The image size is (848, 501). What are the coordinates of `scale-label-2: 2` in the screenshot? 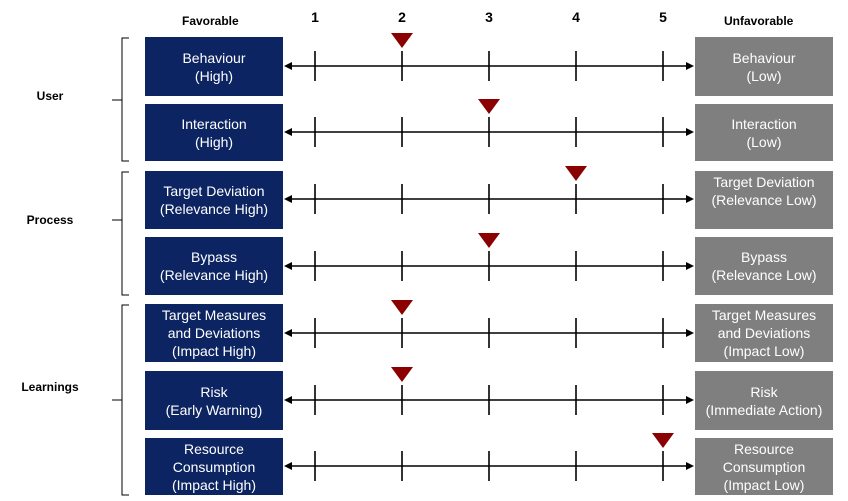 It's located at (402, 17).